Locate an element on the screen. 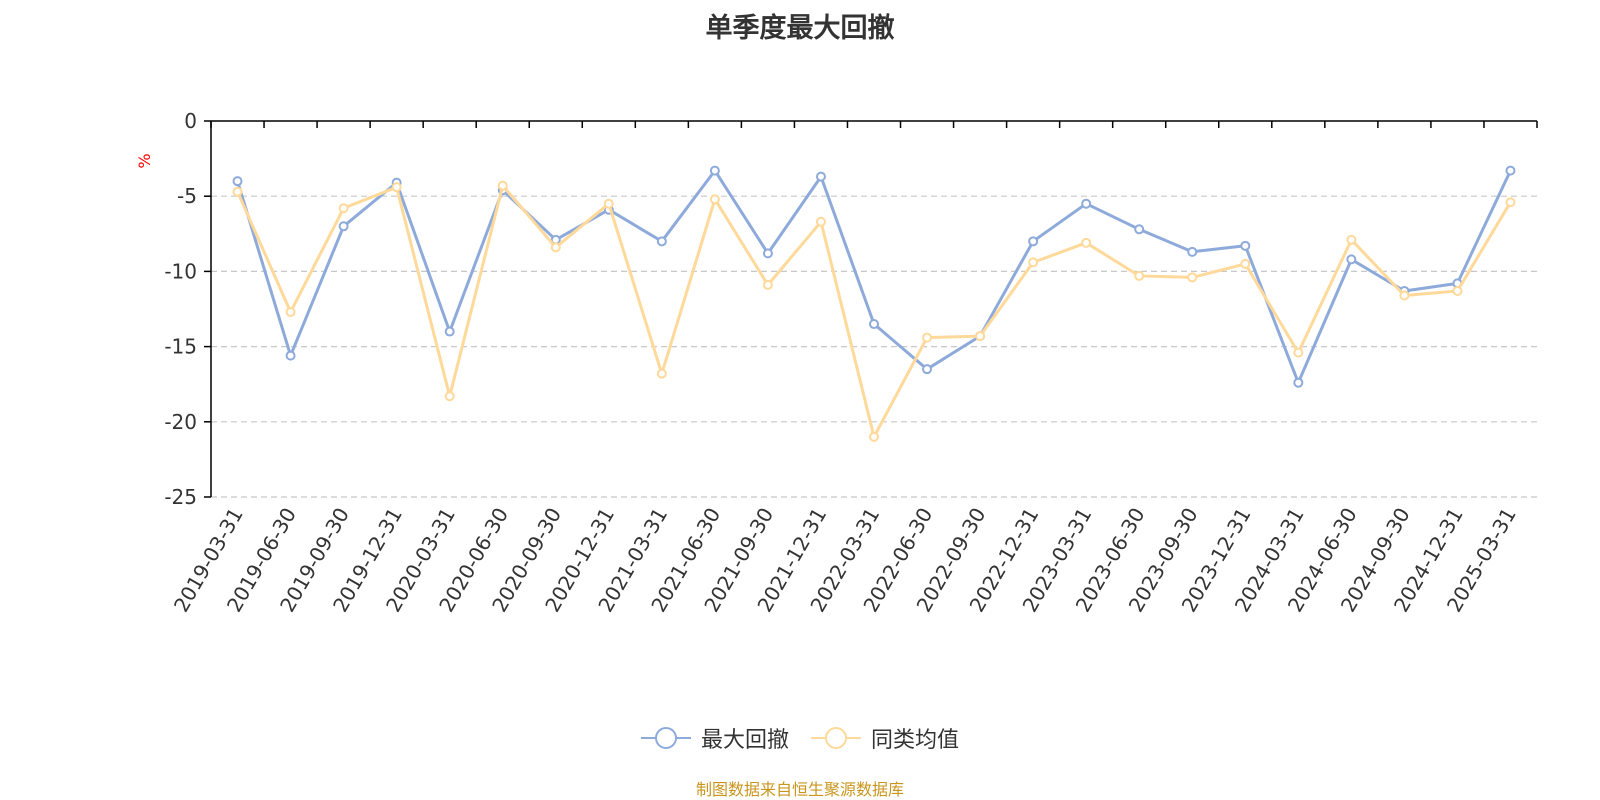 This screenshot has width=1600, height=800. y-axis-unit-label: % is located at coordinates (144, 160).